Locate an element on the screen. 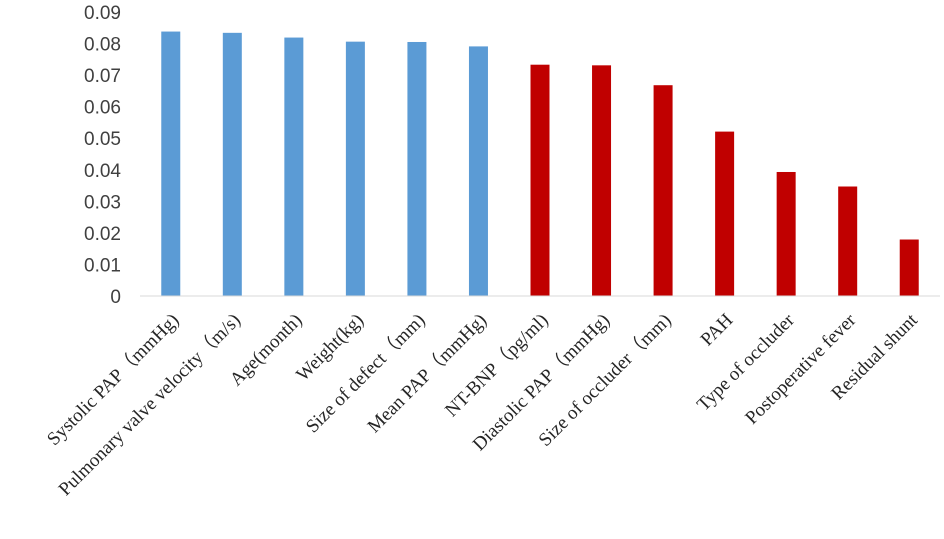  y-tick-label: 0.03 is located at coordinates (102, 202).